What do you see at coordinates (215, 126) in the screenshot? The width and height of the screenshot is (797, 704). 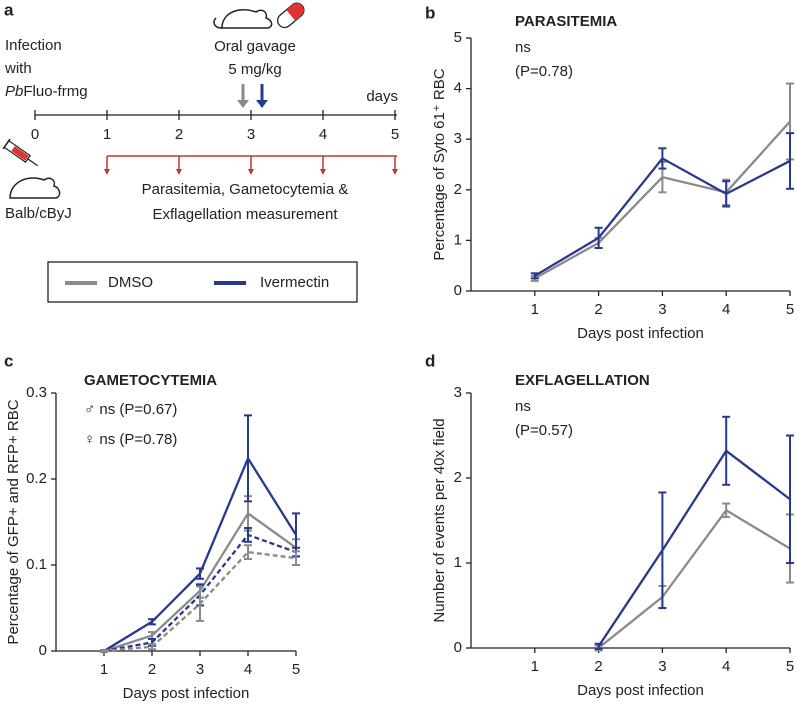 I see `timeline-ticks: 0 1 2 3 4 5` at bounding box center [215, 126].